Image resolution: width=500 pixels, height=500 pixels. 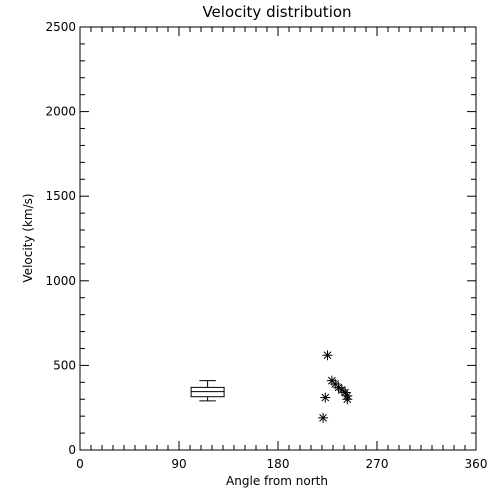 What do you see at coordinates (276, 12) in the screenshot?
I see `chart-title: Velocity distribution` at bounding box center [276, 12].